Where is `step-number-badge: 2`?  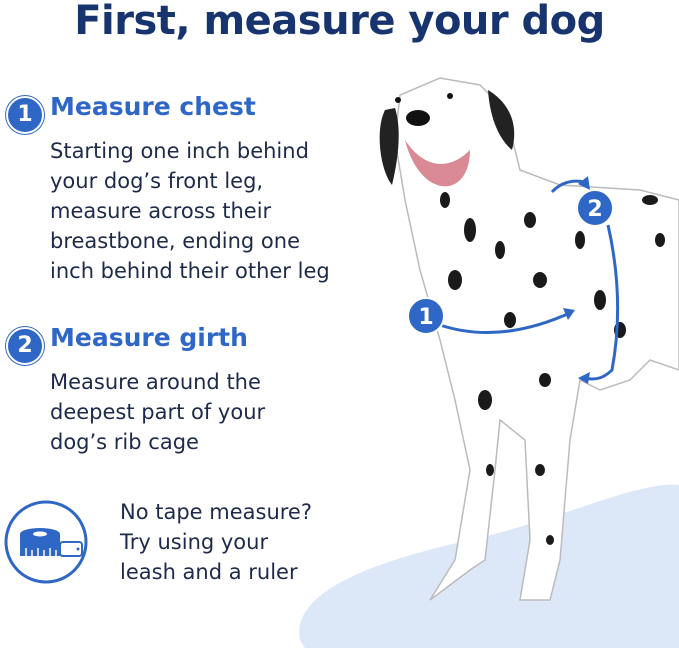
step-number-badge: 2 is located at coordinates (25, 346).